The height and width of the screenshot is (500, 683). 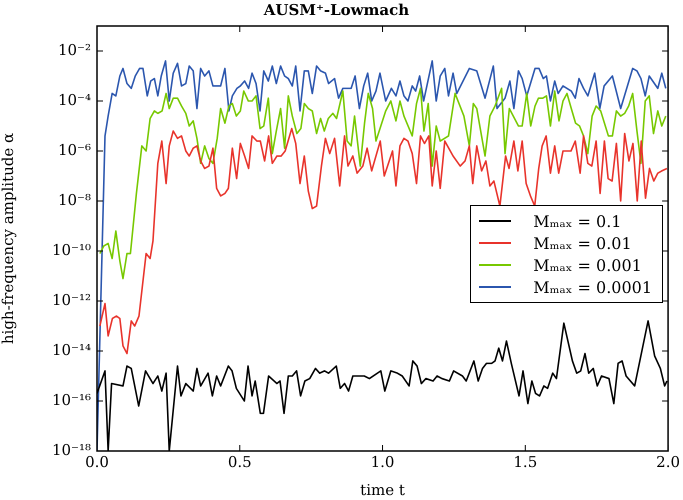 What do you see at coordinates (71, 349) in the screenshot?
I see `y-tick-label: 10⁻¹⁴` at bounding box center [71, 349].